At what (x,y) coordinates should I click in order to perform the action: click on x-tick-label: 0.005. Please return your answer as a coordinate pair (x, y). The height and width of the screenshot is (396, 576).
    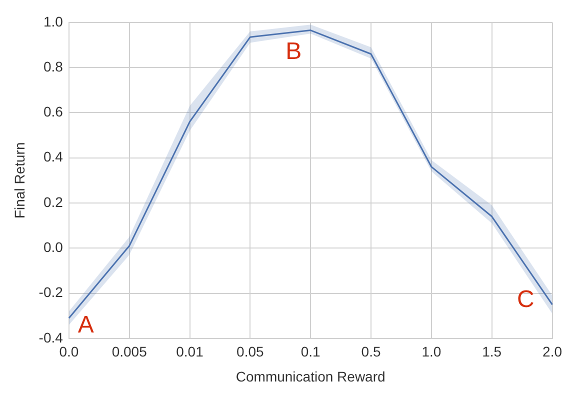
    Looking at the image, I should click on (130, 352).